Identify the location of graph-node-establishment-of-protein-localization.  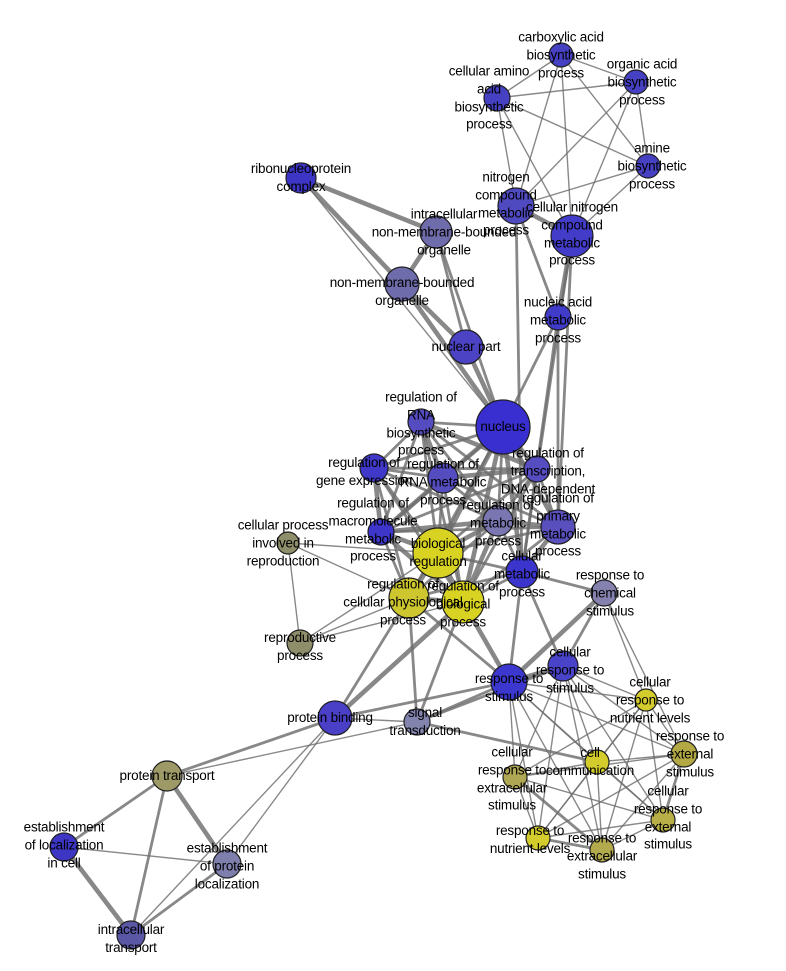
(227, 864).